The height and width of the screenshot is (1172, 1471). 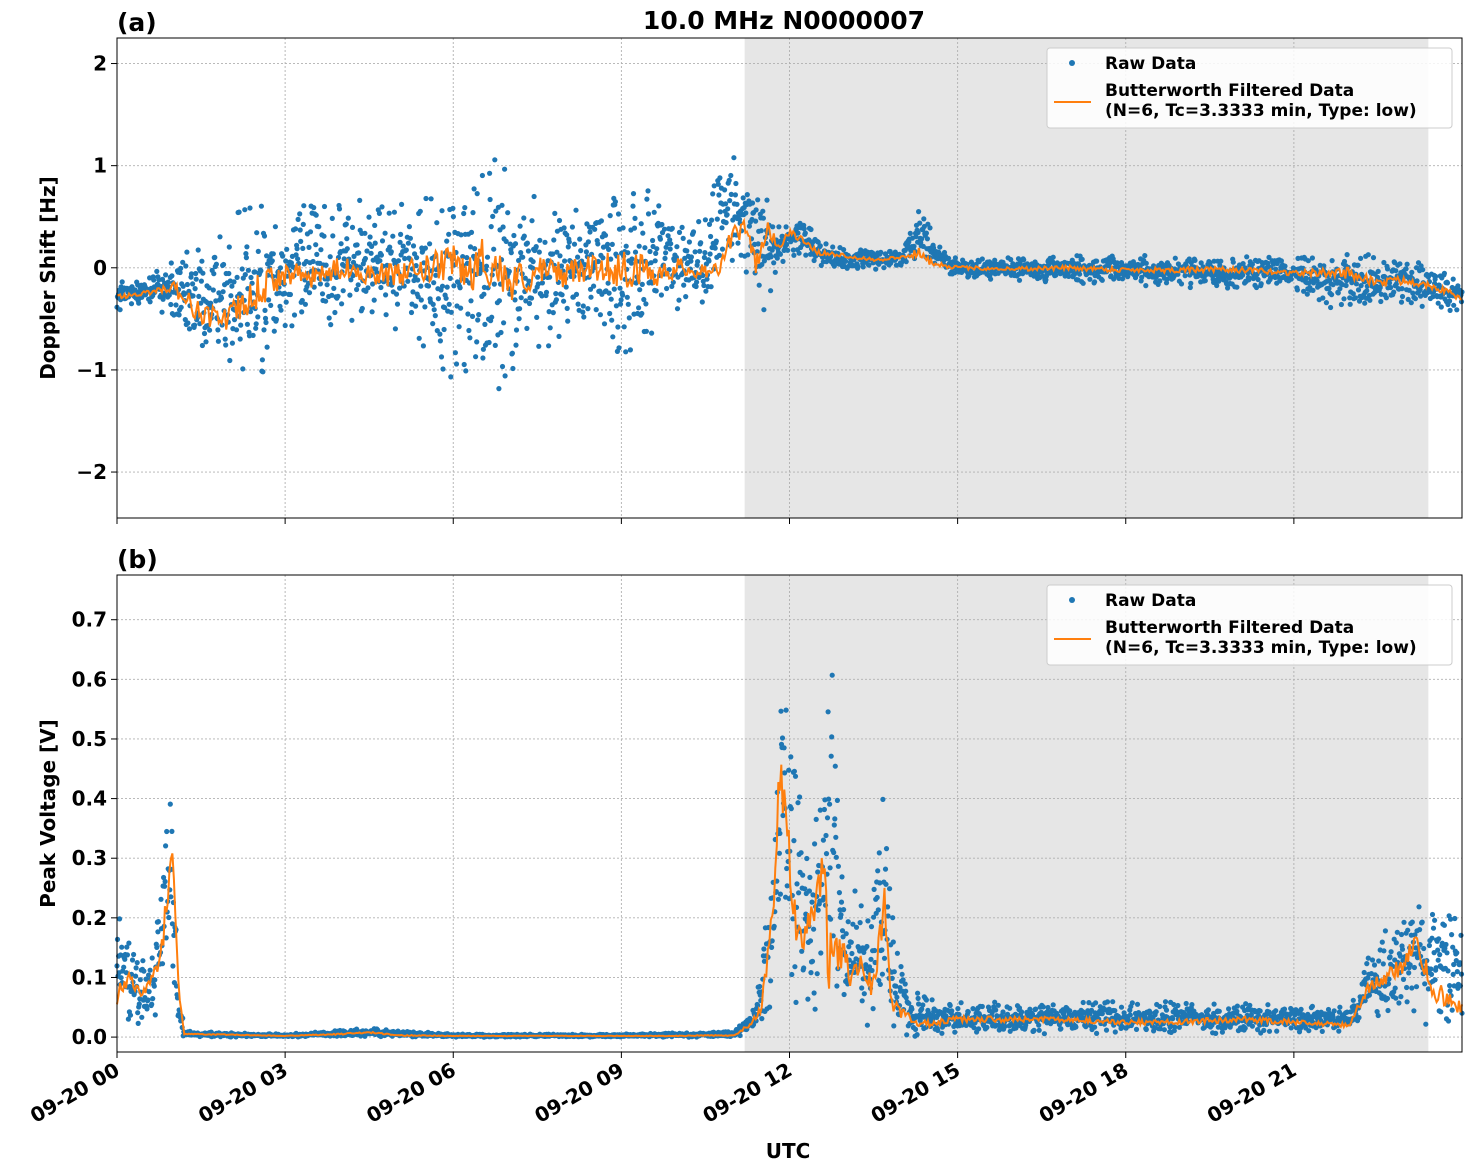 What do you see at coordinates (1150, 64) in the screenshot?
I see `legend-raw-label: Raw Data` at bounding box center [1150, 64].